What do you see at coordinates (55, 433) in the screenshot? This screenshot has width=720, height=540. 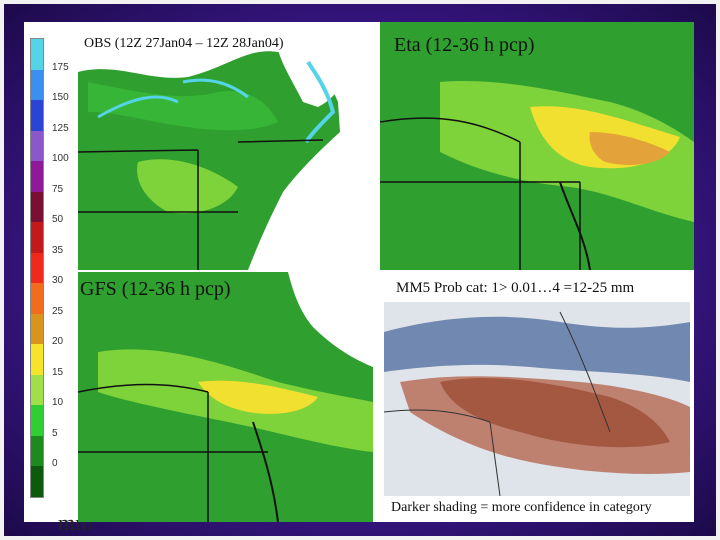 I see `colorbar-tick-label: 5` at bounding box center [55, 433].